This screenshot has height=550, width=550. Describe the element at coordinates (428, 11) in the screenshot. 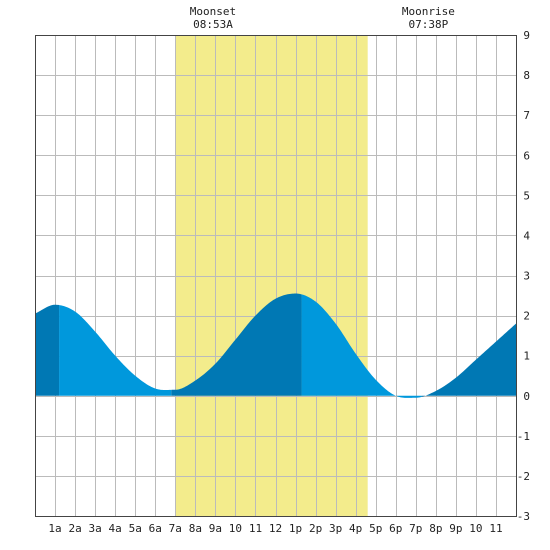

I see `moon-event-label: Moonrise` at that location.